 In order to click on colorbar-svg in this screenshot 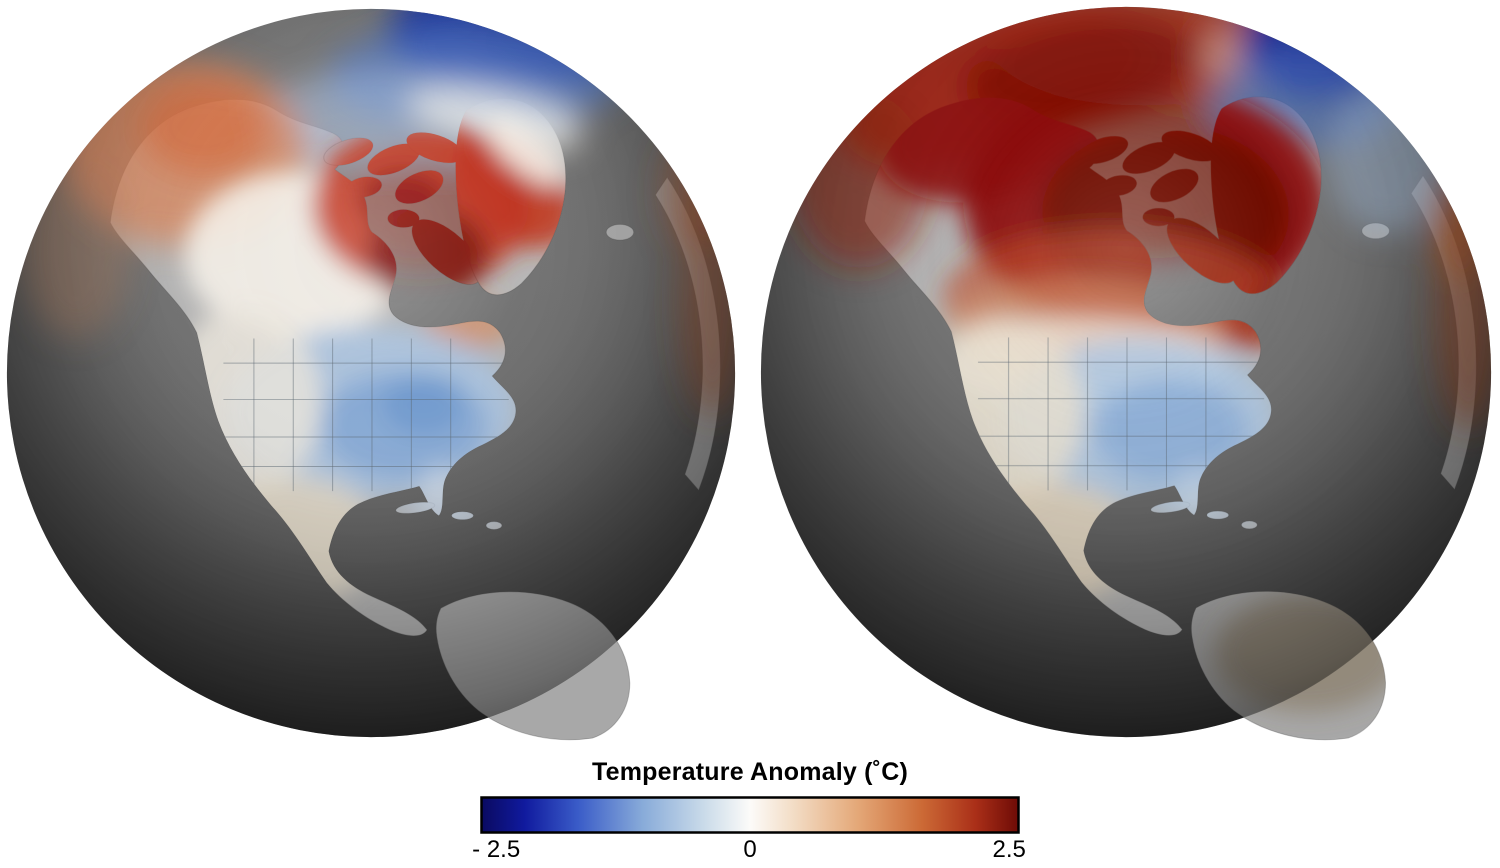, I will do `click(750, 815)`.